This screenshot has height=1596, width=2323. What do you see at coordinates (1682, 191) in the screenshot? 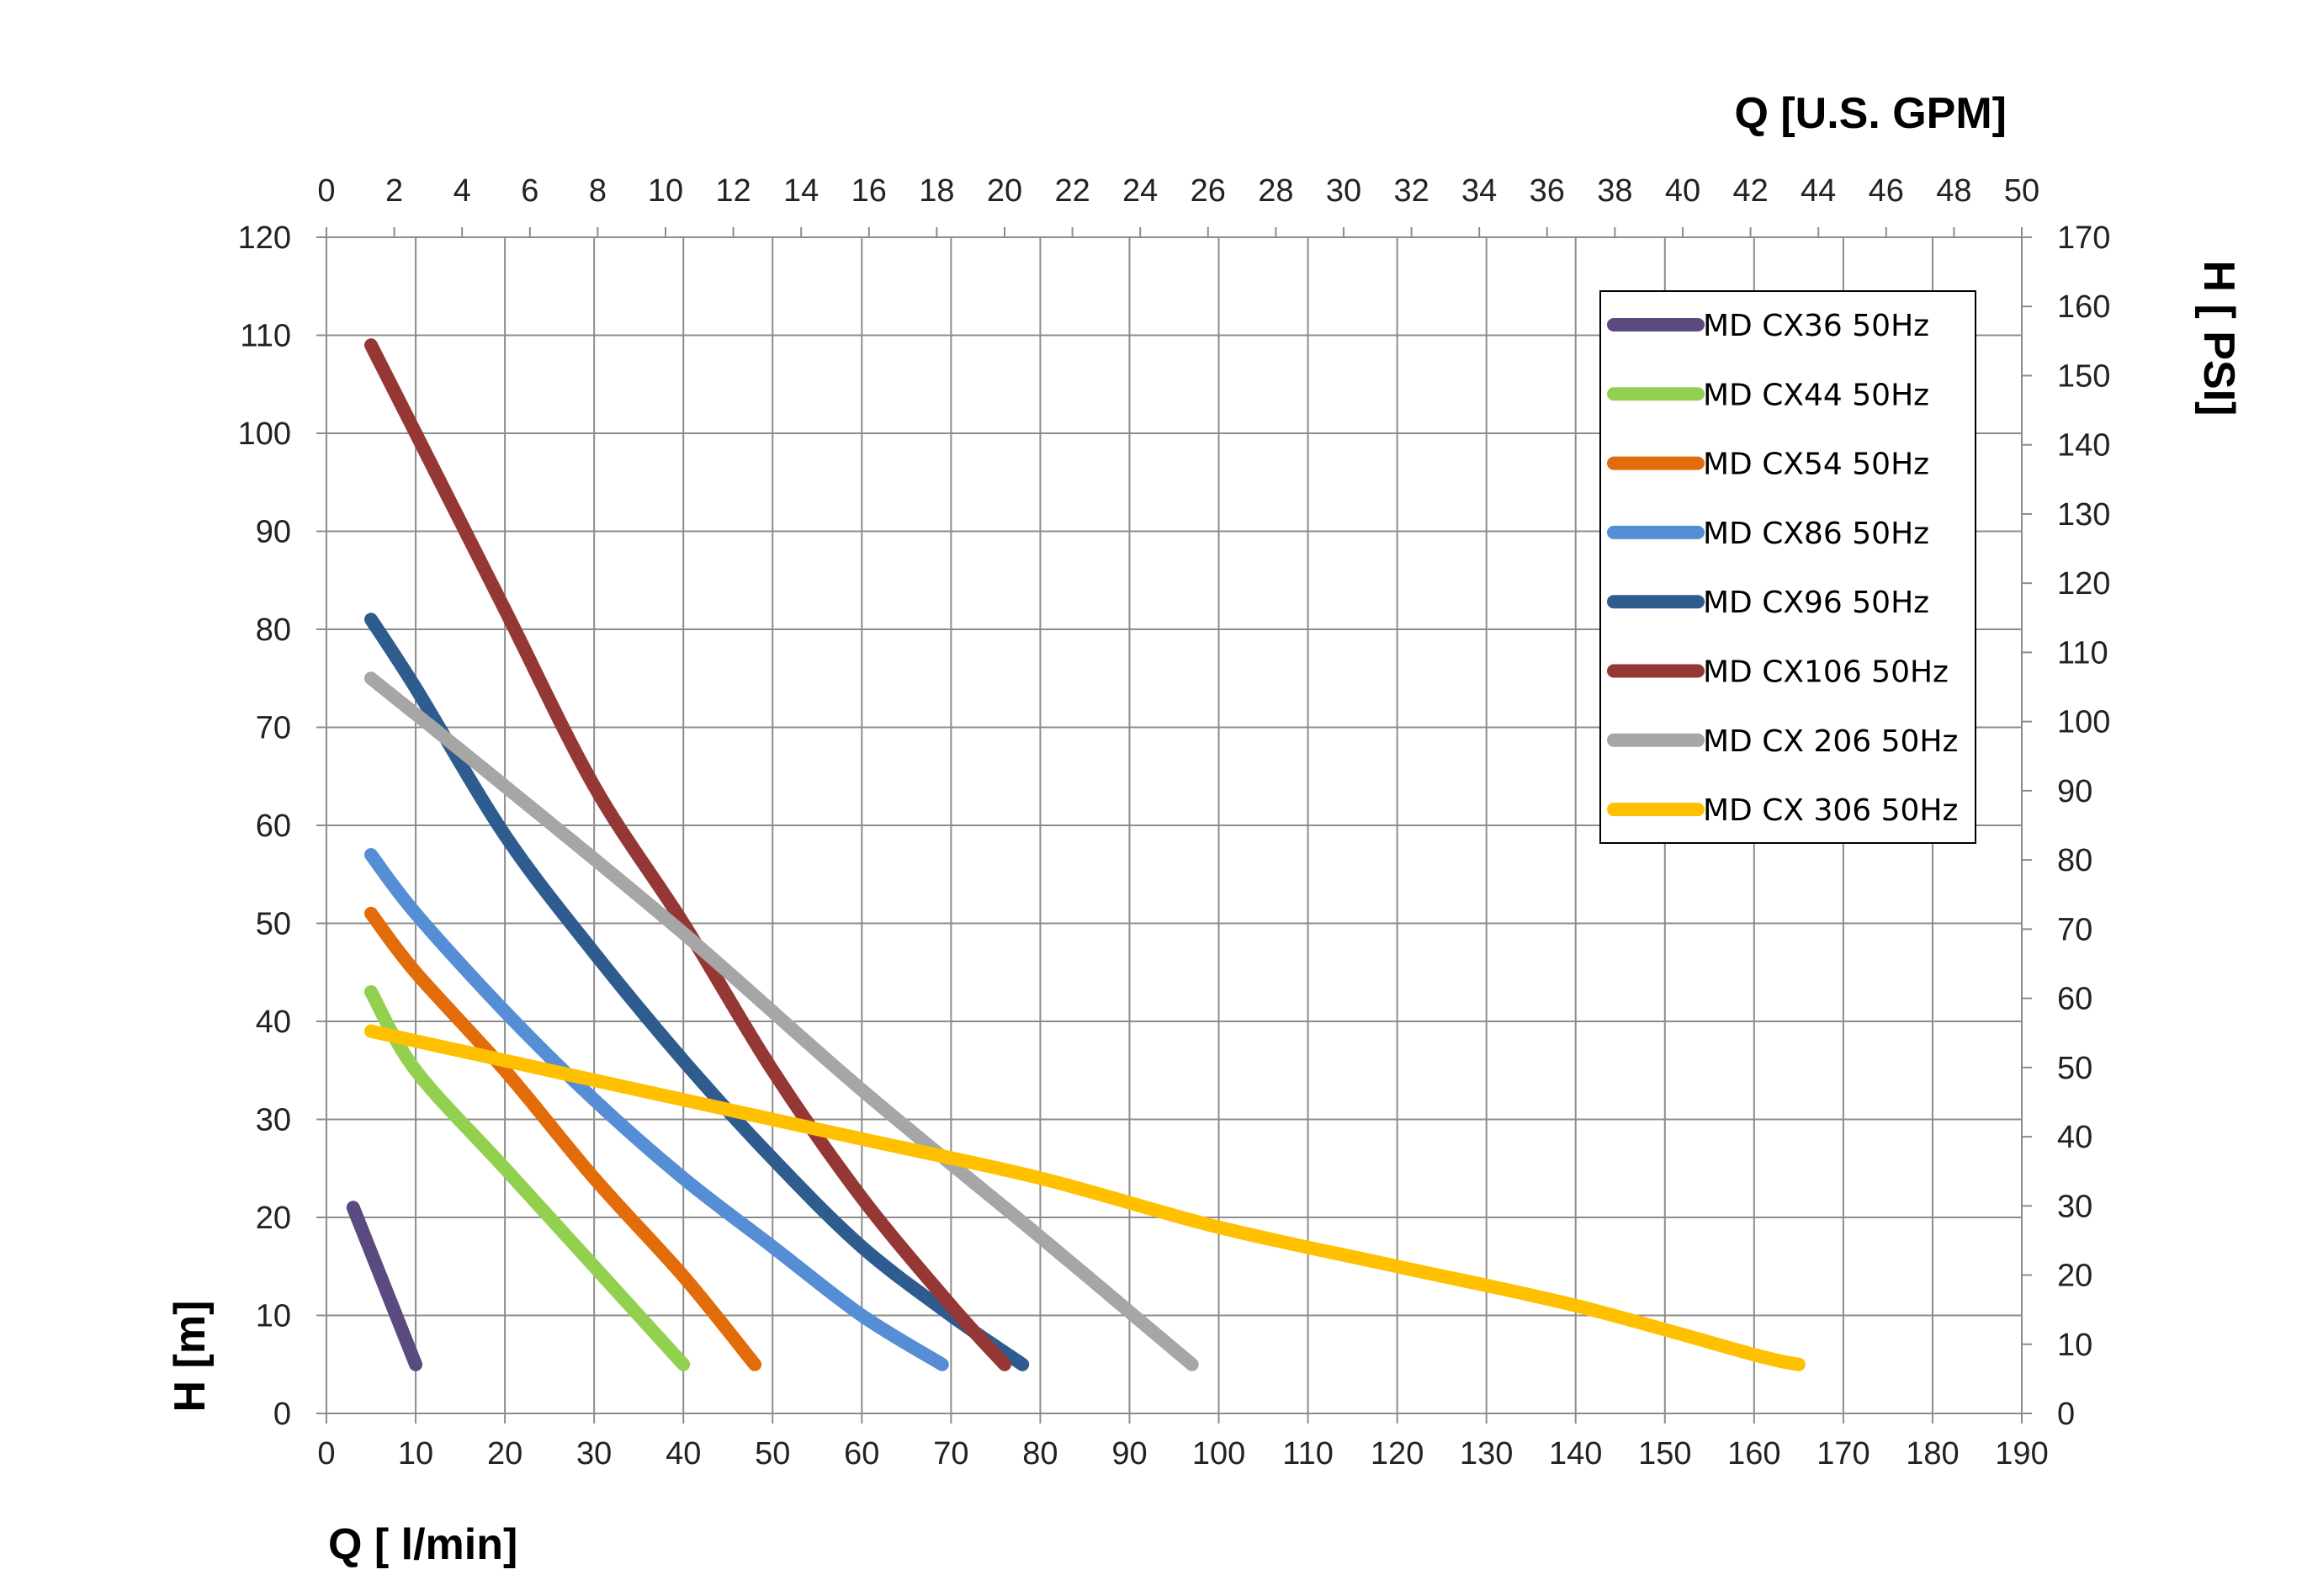
I see `x2-tick-label: 40` at bounding box center [1682, 191].